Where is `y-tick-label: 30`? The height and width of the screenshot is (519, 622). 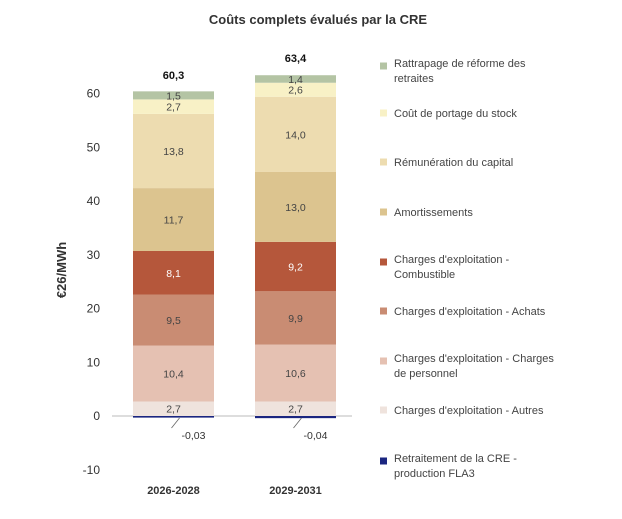
y-tick-label: 30 is located at coordinates (94, 255).